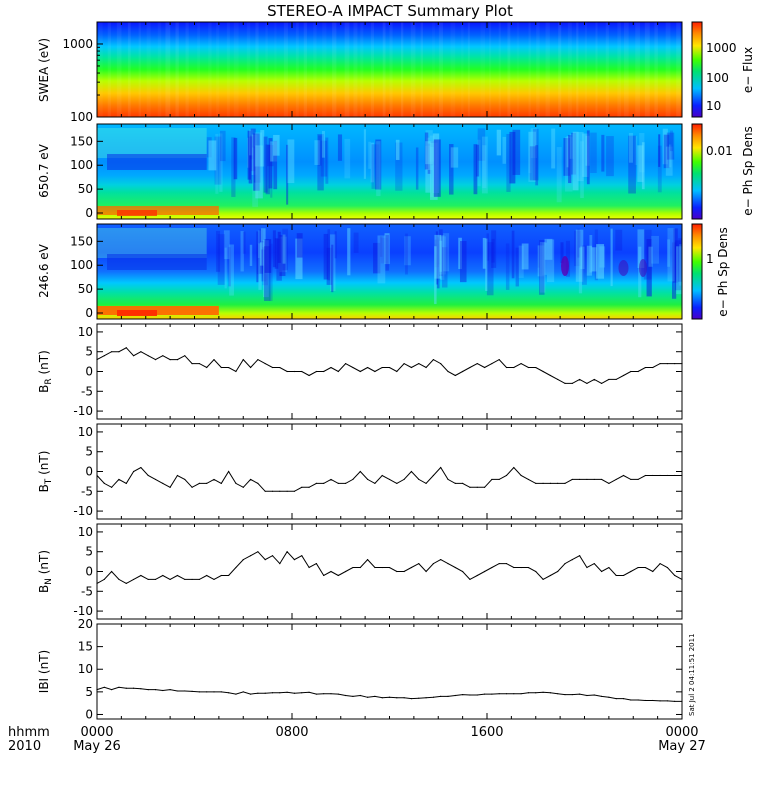 This screenshot has height=785, width=780. What do you see at coordinates (697, 69) in the screenshot?
I see `colorbar-flux` at bounding box center [697, 69].